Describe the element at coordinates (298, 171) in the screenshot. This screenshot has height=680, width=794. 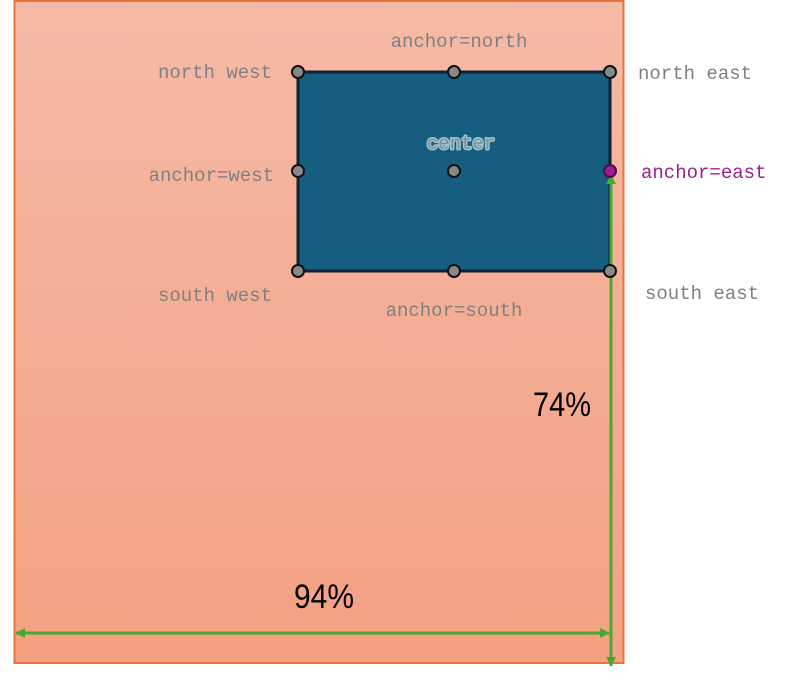
I see `anchor-dot-west` at that location.